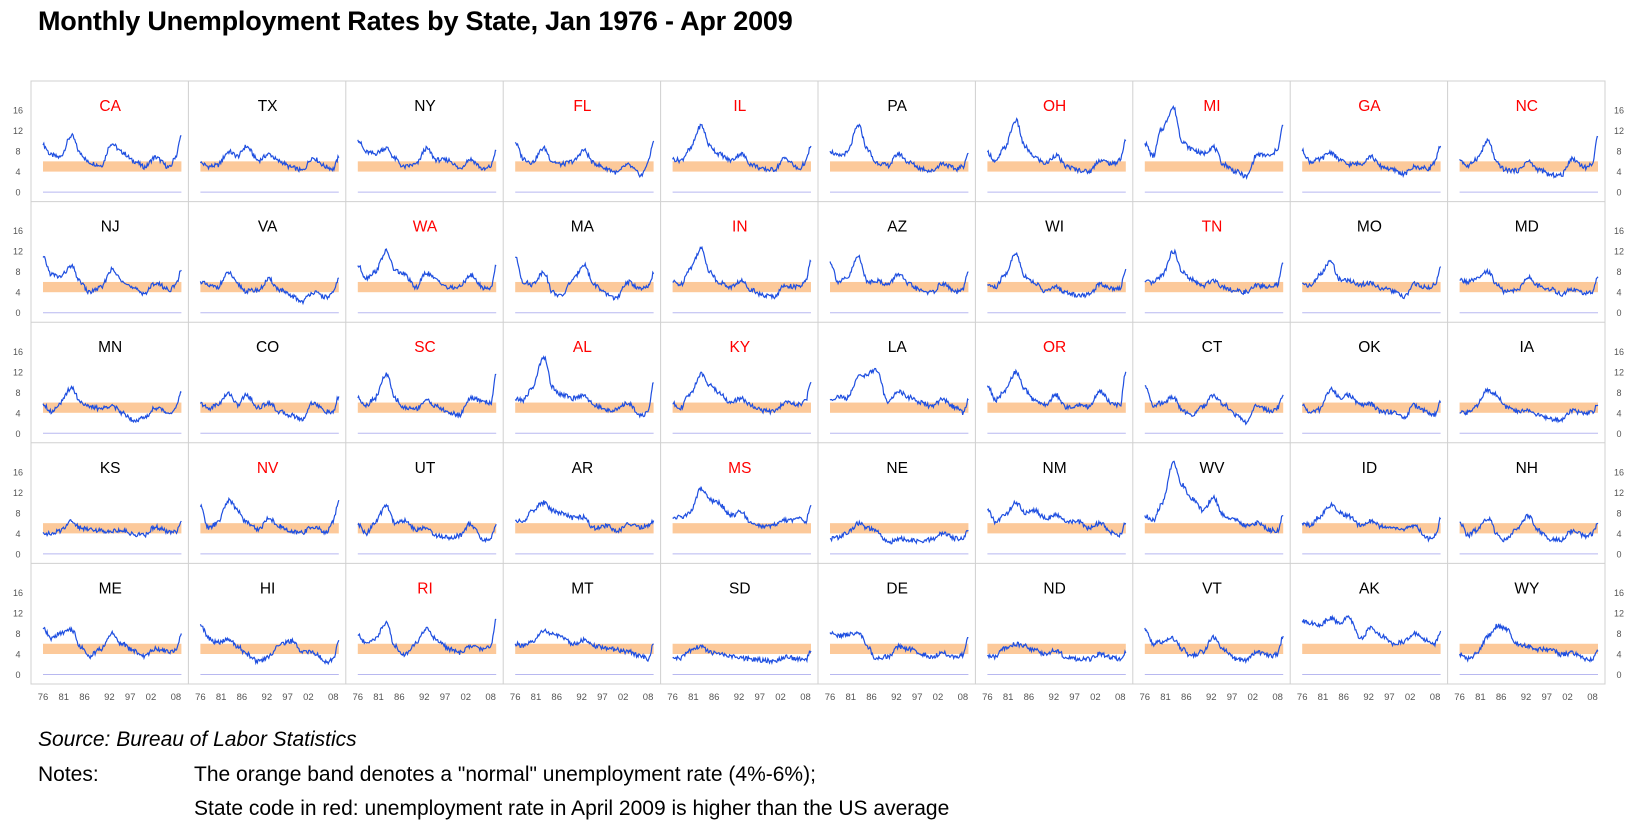  What do you see at coordinates (1212, 347) in the screenshot?
I see `state-label: CT` at bounding box center [1212, 347].